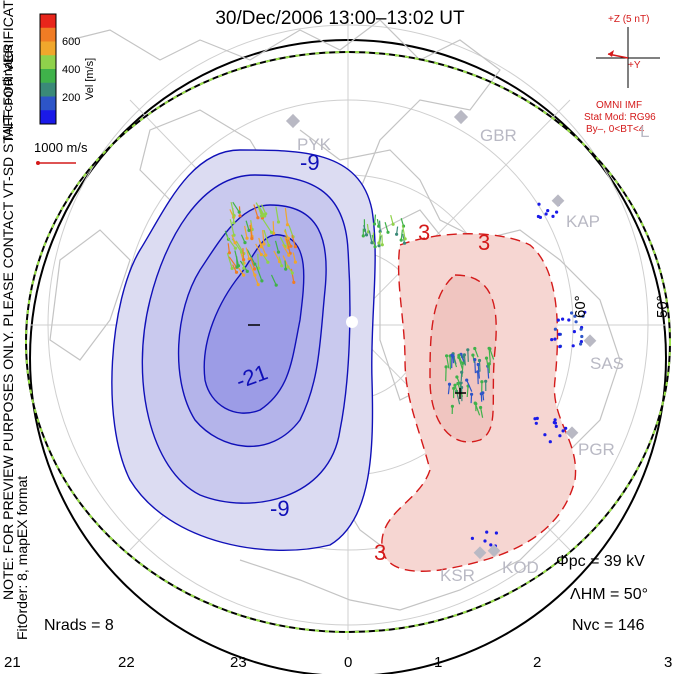 Image resolution: width=680 pixels, height=674 pixels. What do you see at coordinates (498, 135) in the screenshot?
I see `station-label: GBR` at bounding box center [498, 135].